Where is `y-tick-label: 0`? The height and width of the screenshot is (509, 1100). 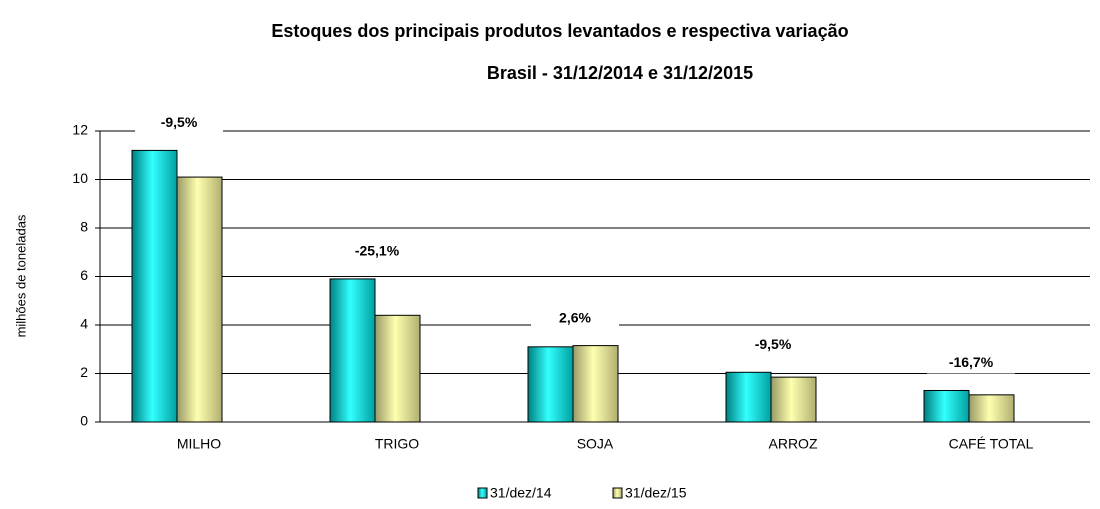 y-tick-label: 0 is located at coordinates (84, 421).